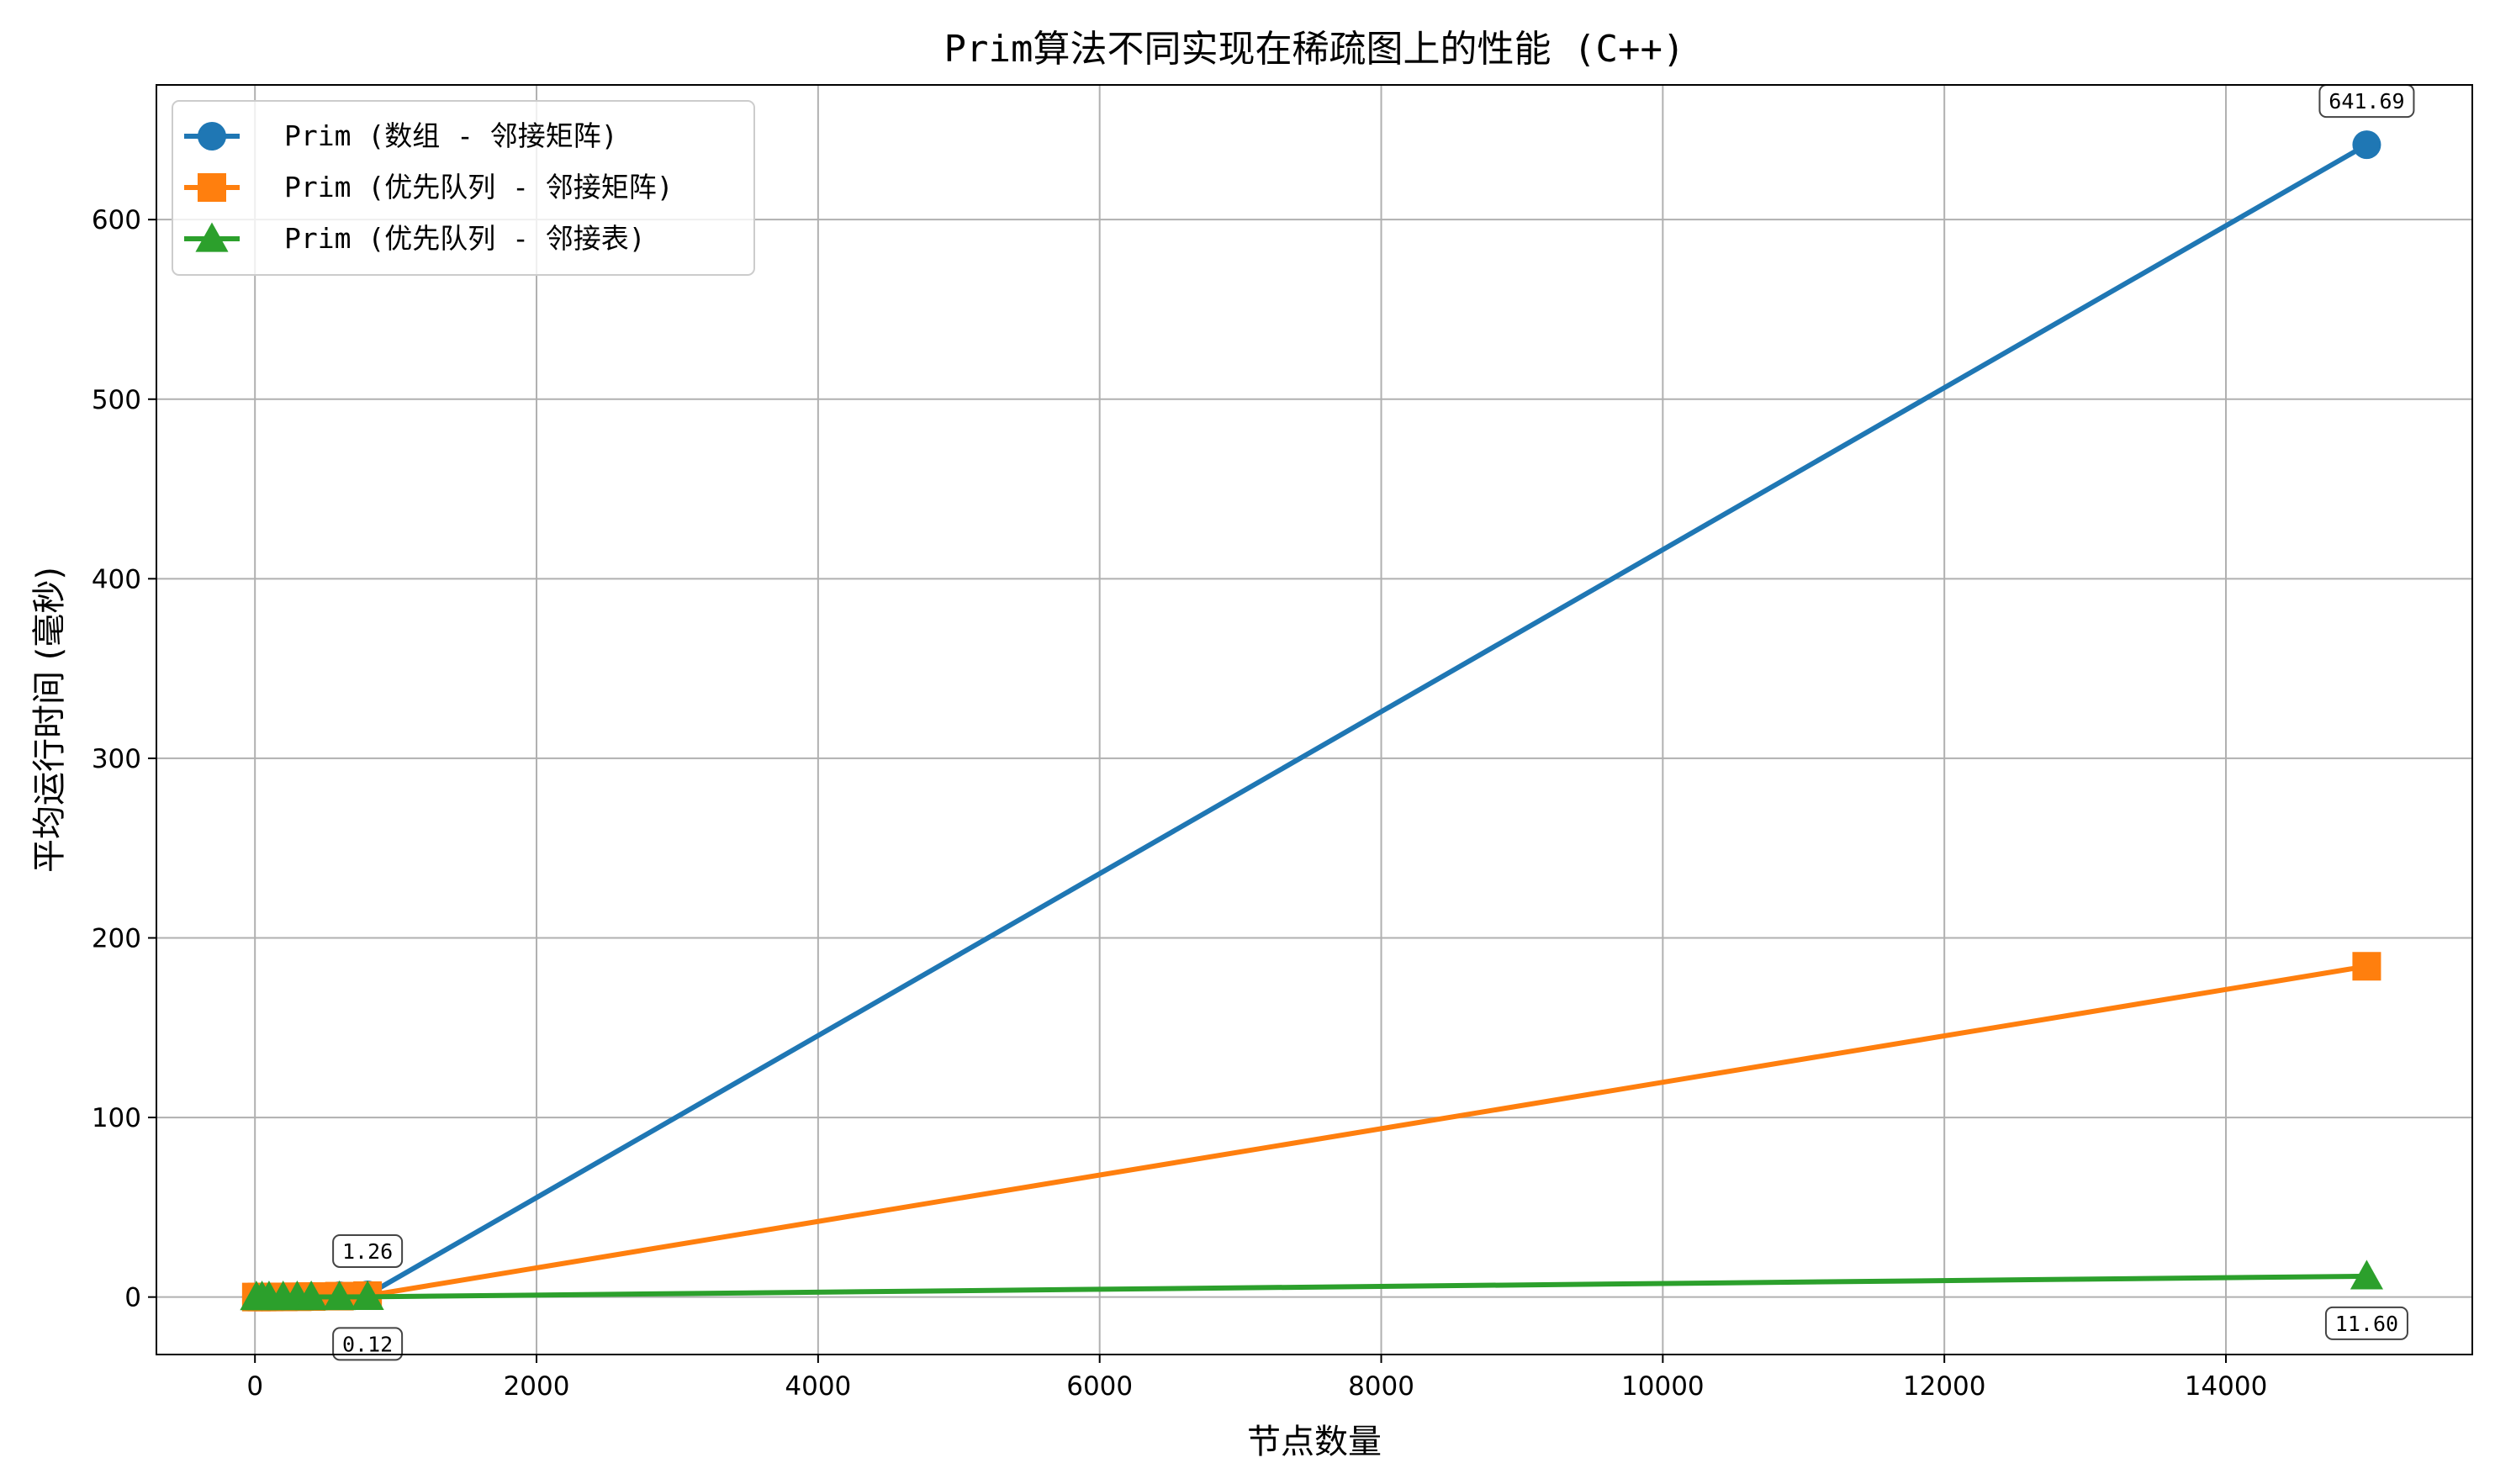  I want to click on x-tick-label: 6000, so click(1099, 1386).